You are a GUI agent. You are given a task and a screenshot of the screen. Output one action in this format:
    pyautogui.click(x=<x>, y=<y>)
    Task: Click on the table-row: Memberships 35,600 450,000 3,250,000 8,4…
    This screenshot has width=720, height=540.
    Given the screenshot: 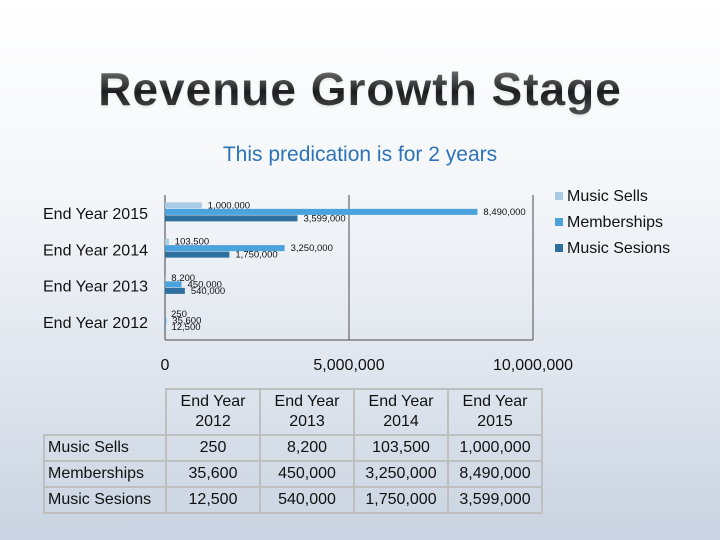 What is the action you would take?
    pyautogui.click(x=293, y=474)
    